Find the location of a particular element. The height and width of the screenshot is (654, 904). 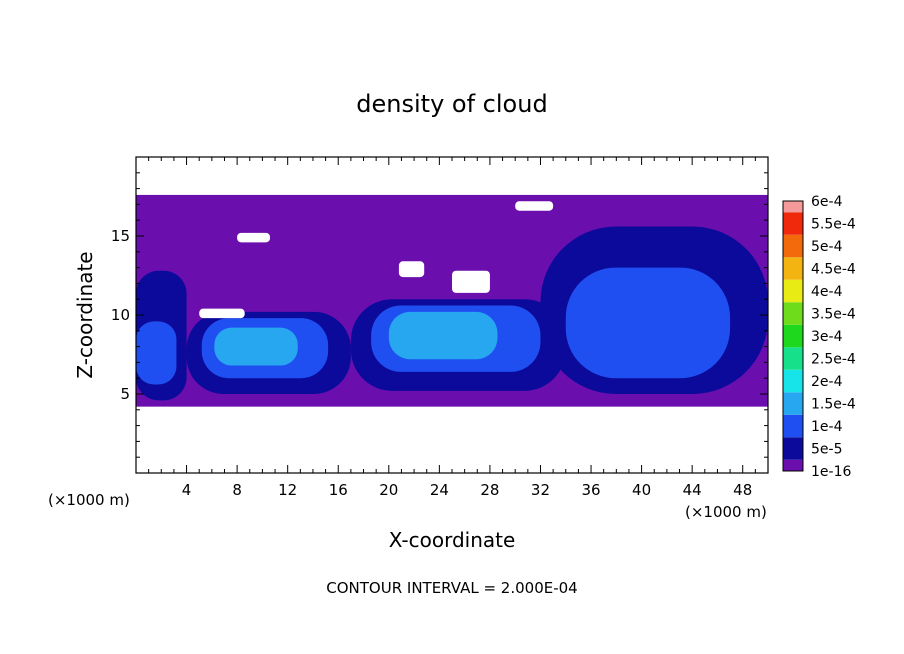

colorbar-label-1: 5e-5 is located at coordinates (826, 450).